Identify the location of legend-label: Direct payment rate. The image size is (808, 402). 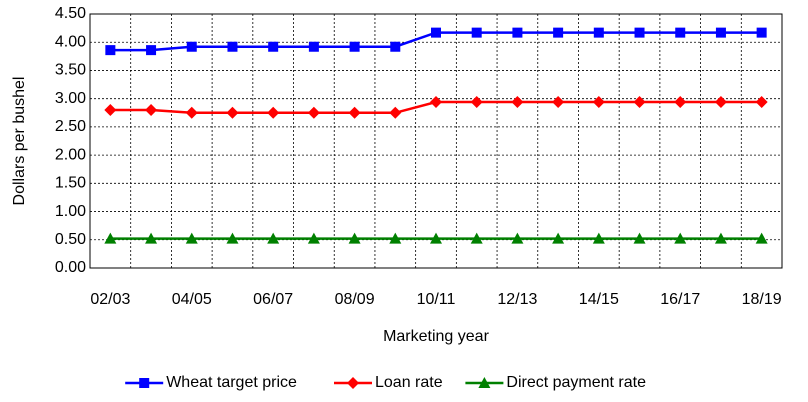
(576, 382).